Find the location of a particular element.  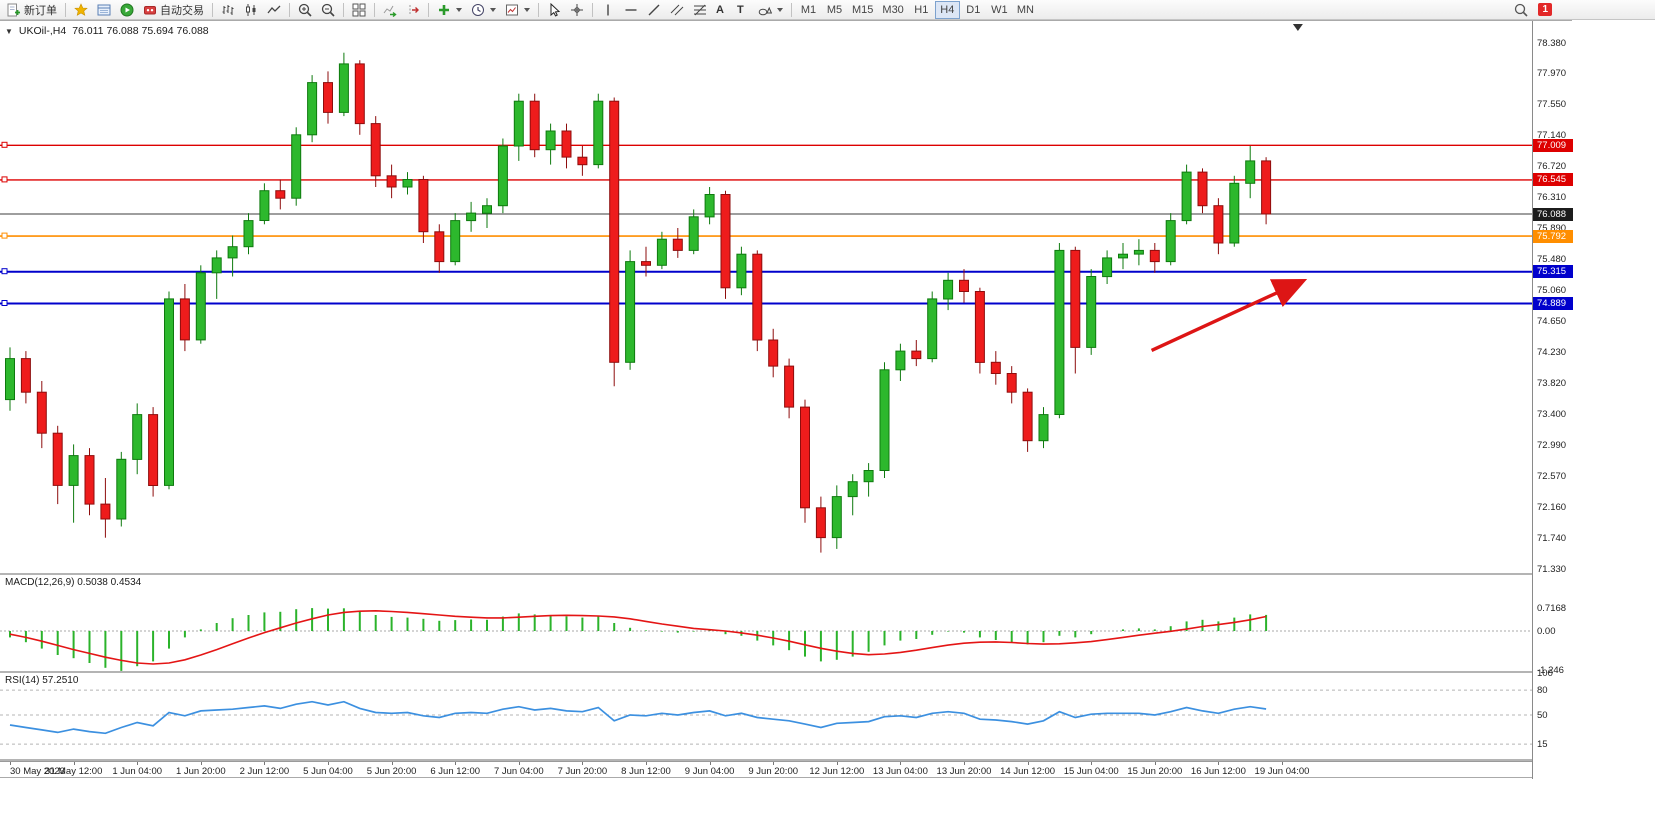

rsi-axis-label: 50 is located at coordinates (1542, 715).